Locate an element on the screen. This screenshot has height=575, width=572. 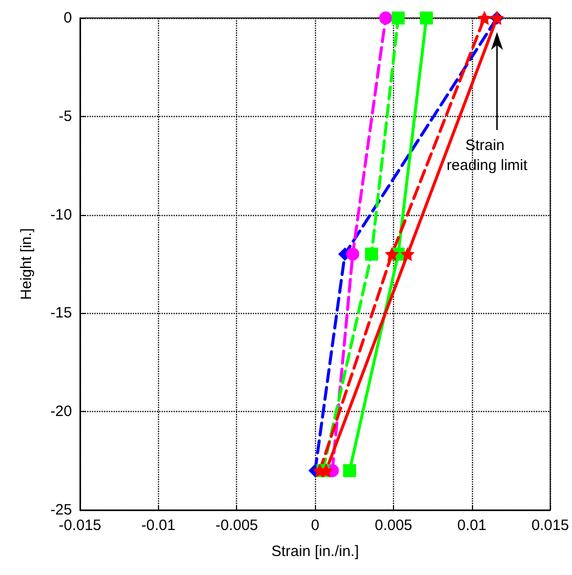
x-tick-label: 0 is located at coordinates (315, 525).